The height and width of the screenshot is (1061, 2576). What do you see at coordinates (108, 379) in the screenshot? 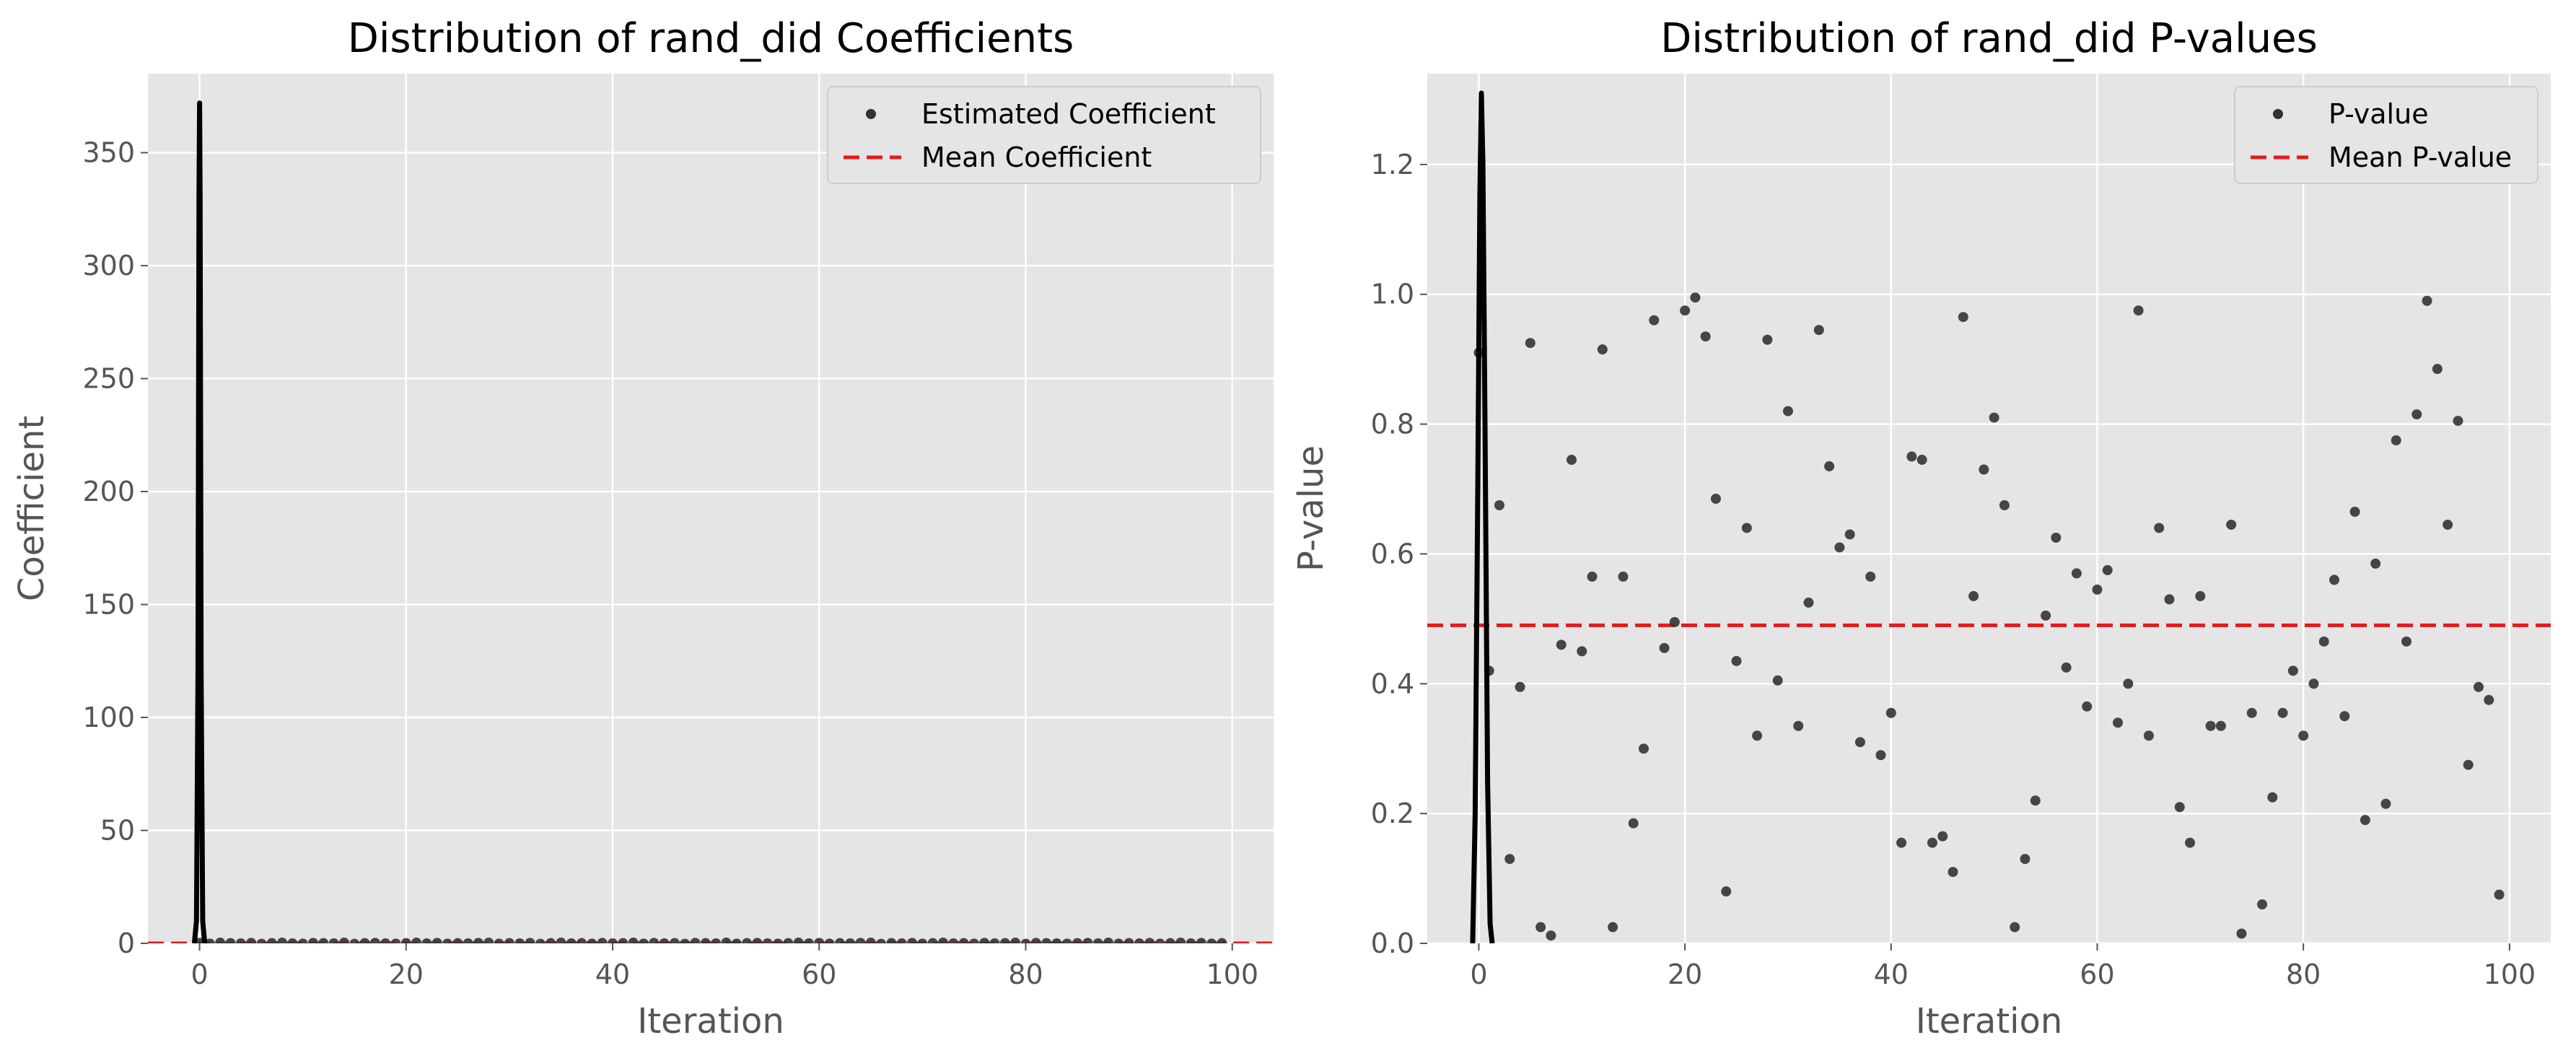
I see `y-tick-label: 250` at bounding box center [108, 379].